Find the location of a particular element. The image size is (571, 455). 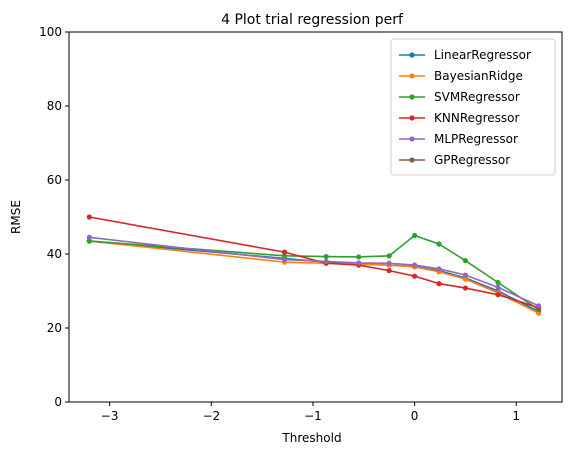

x-tick-label: 0 is located at coordinates (415, 416).